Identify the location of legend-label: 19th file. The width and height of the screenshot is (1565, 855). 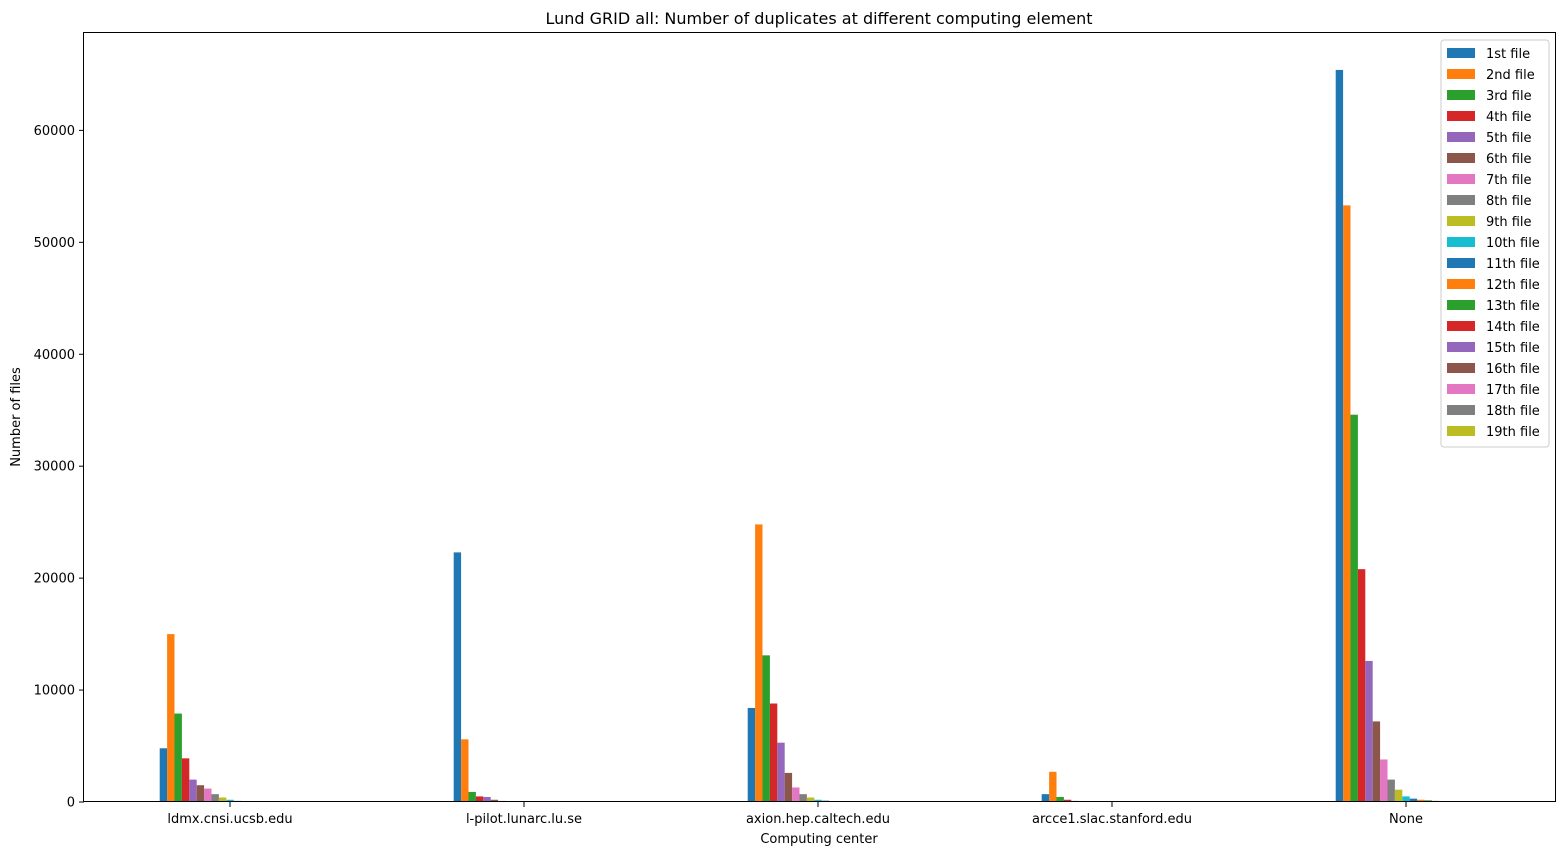
(1513, 432).